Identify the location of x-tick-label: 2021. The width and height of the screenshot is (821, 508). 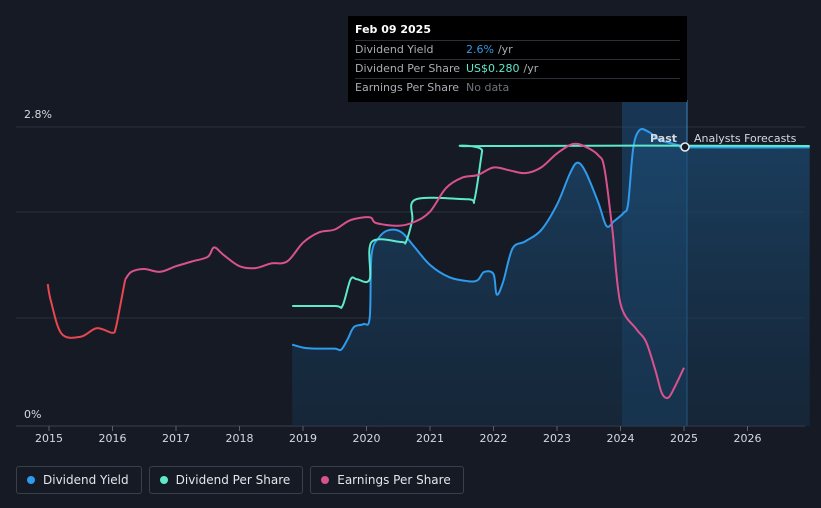
(430, 438).